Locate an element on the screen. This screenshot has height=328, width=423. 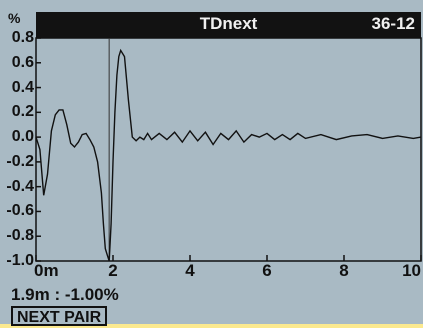
y-tick-label: 0.2 is located at coordinates (22, 112).